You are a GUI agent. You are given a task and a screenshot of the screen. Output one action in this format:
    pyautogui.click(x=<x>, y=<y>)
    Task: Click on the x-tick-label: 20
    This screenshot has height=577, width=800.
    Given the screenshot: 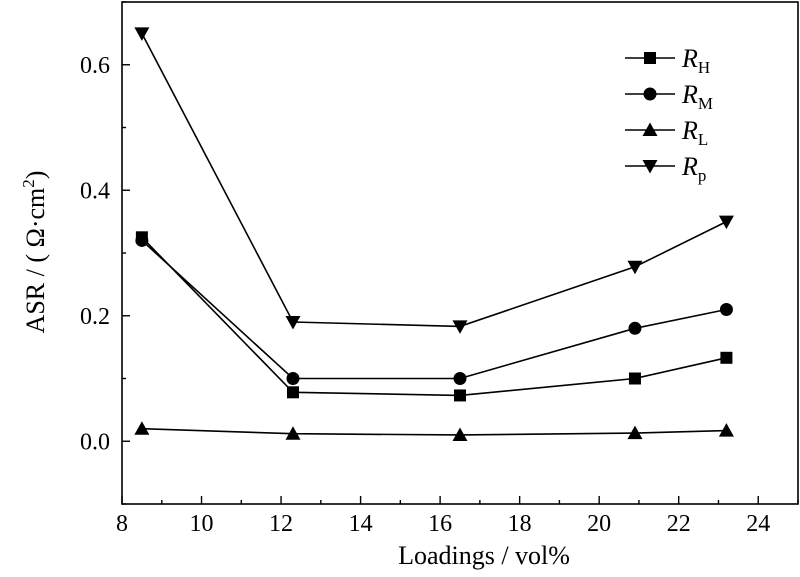 What is the action you would take?
    pyautogui.click(x=599, y=524)
    